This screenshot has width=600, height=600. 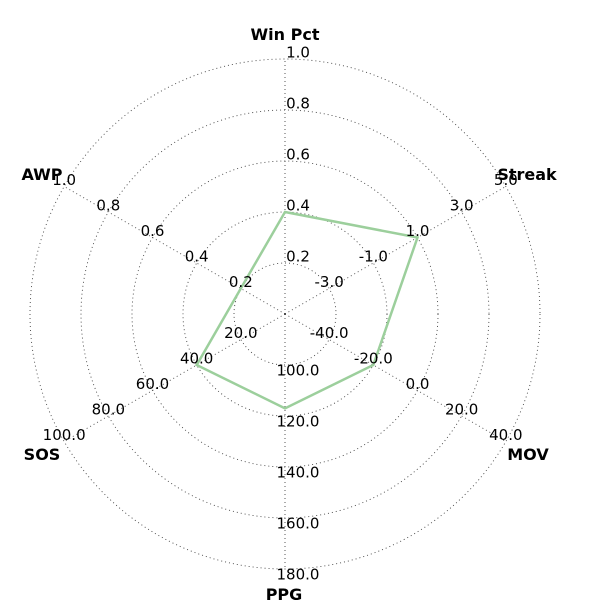 I want to click on axis-title: PPG, so click(x=284, y=592).